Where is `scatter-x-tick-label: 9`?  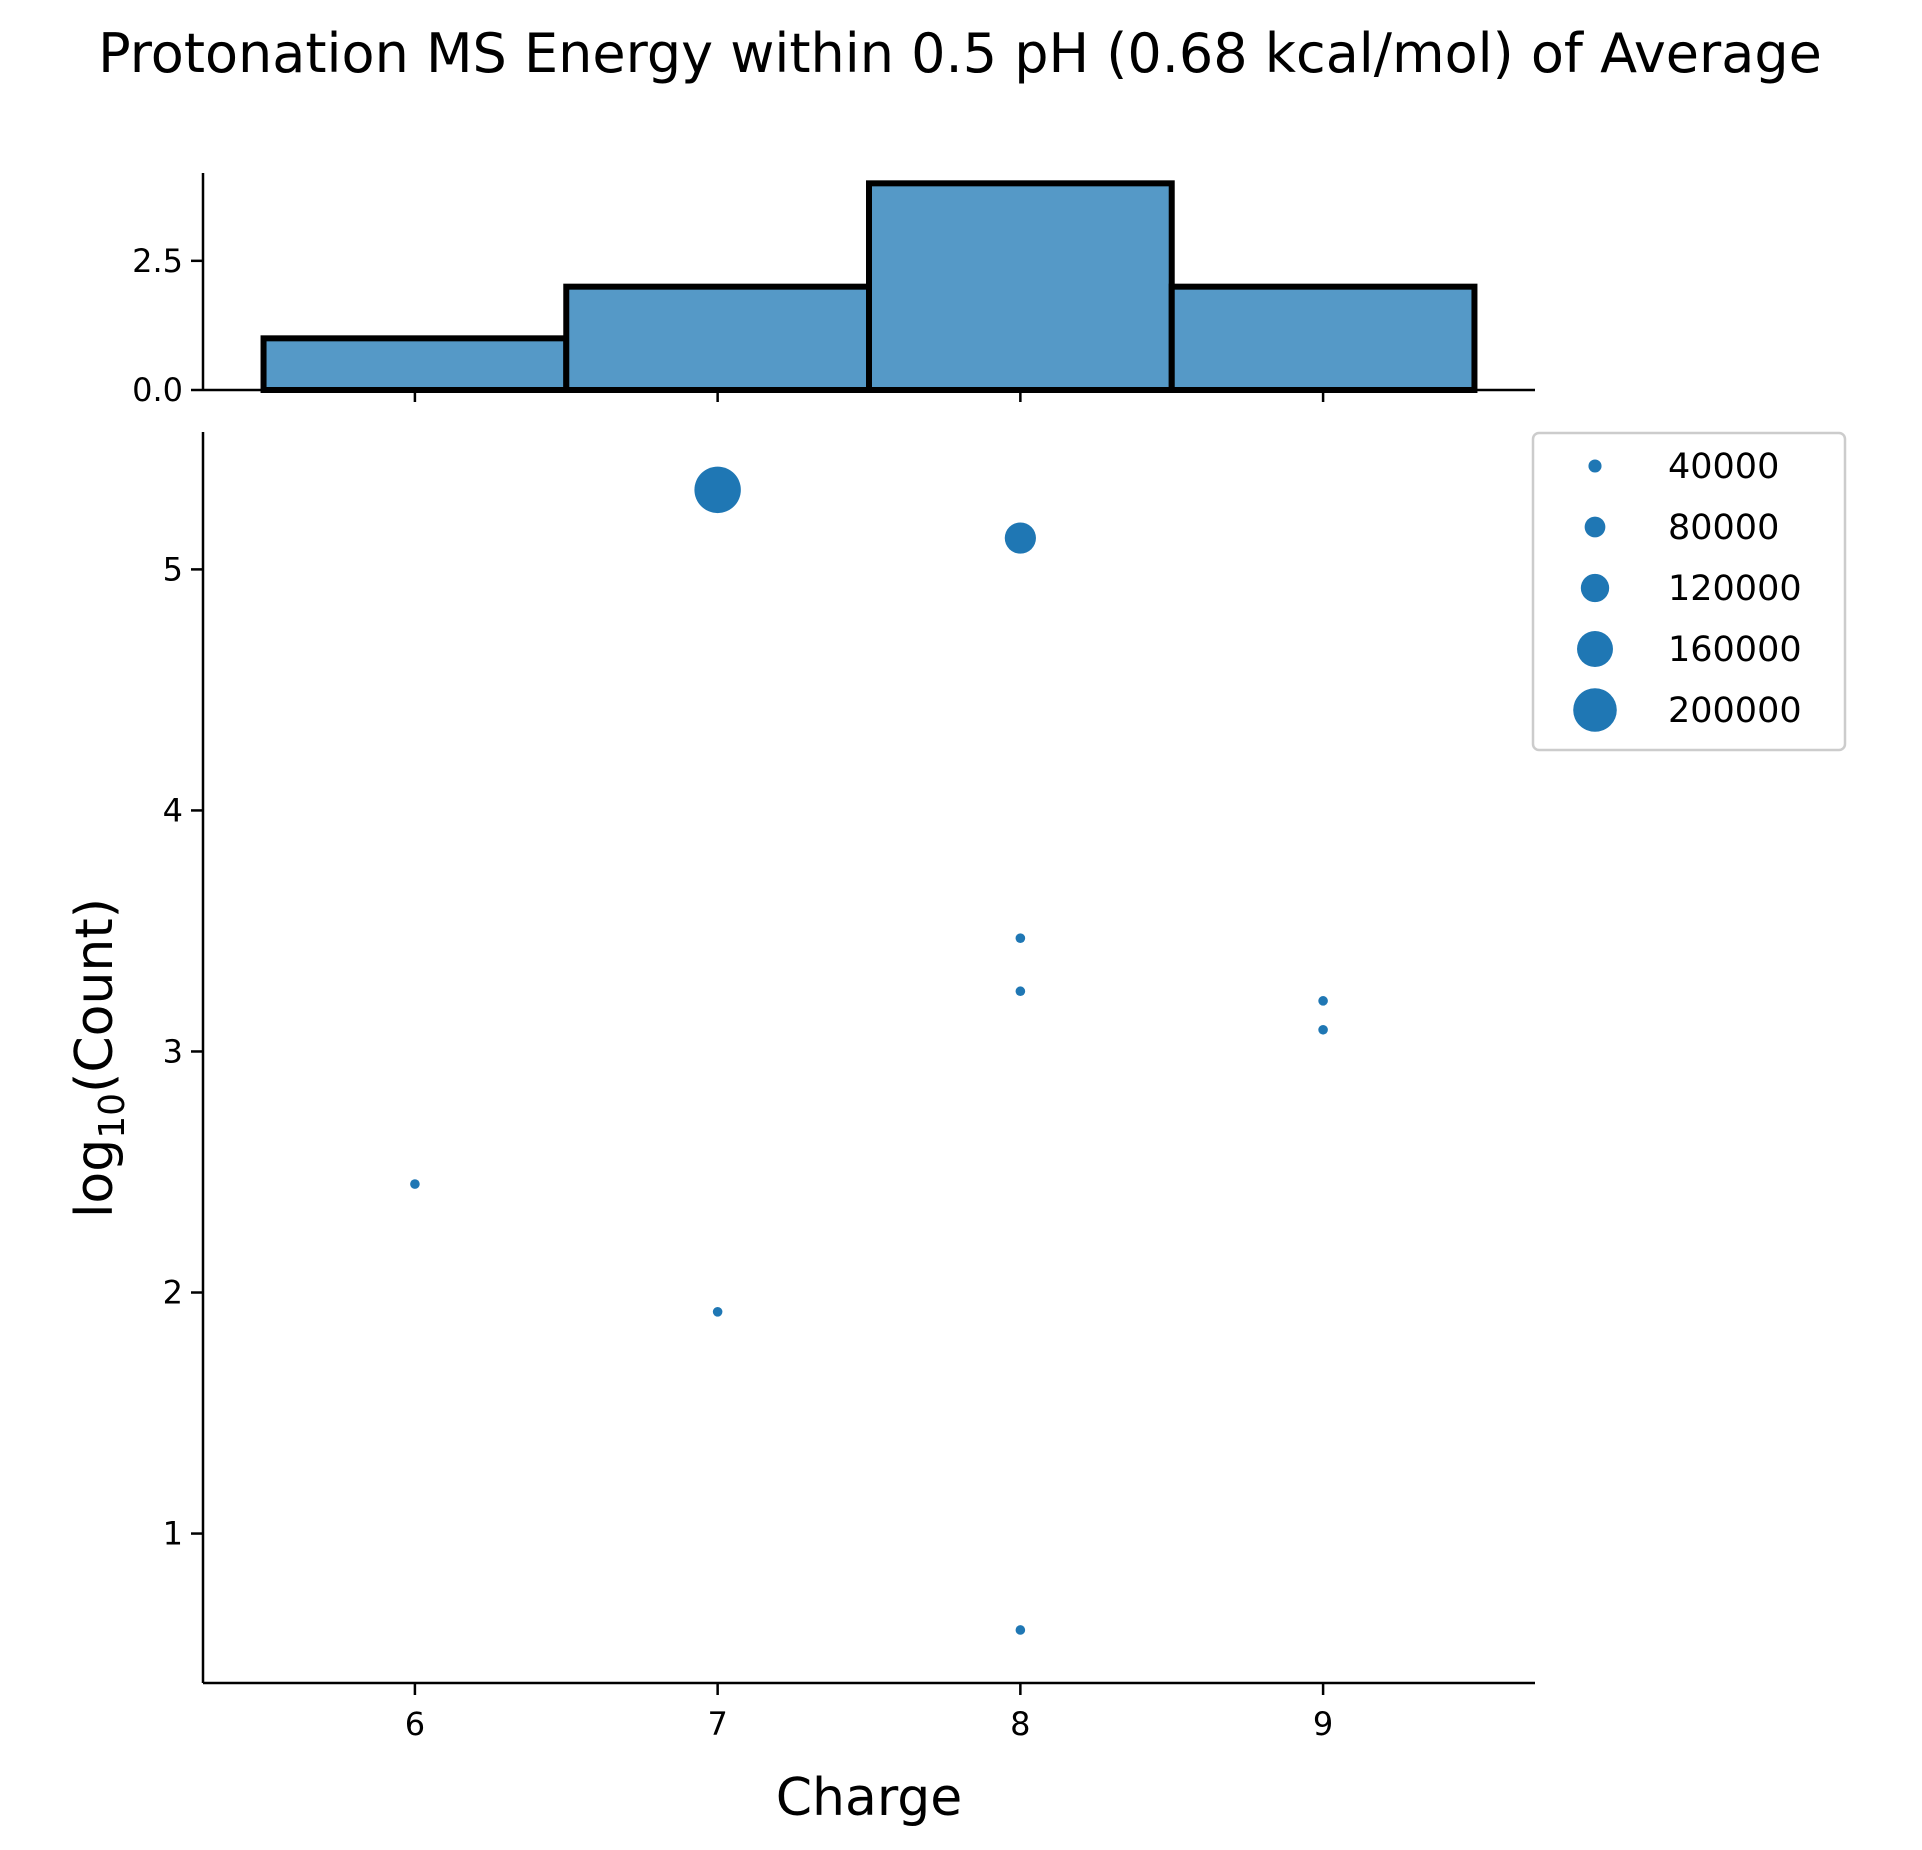 scatter-x-tick-label: 9 is located at coordinates (1323, 1724).